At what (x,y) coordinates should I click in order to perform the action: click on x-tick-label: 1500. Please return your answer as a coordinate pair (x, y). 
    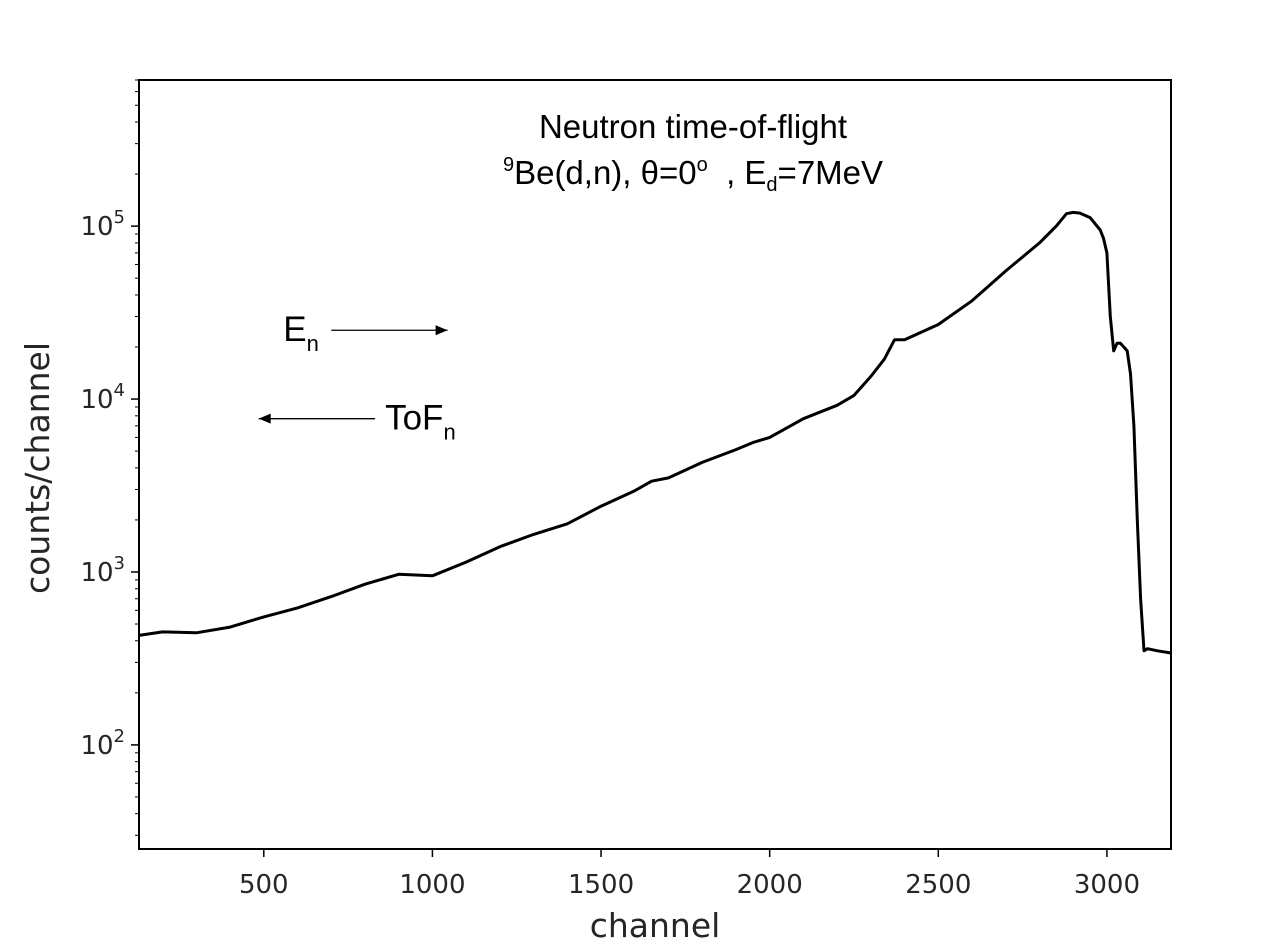
    Looking at the image, I should click on (601, 885).